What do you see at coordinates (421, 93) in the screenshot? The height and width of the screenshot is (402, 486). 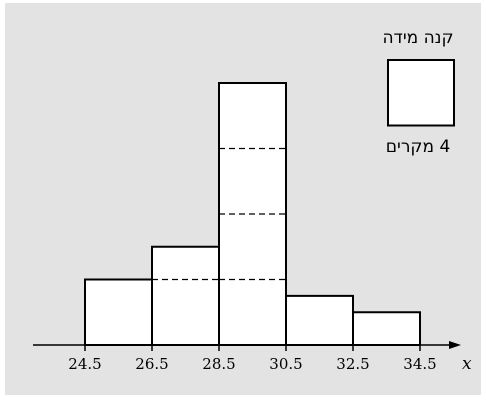 I see `legend-unit-square` at bounding box center [421, 93].